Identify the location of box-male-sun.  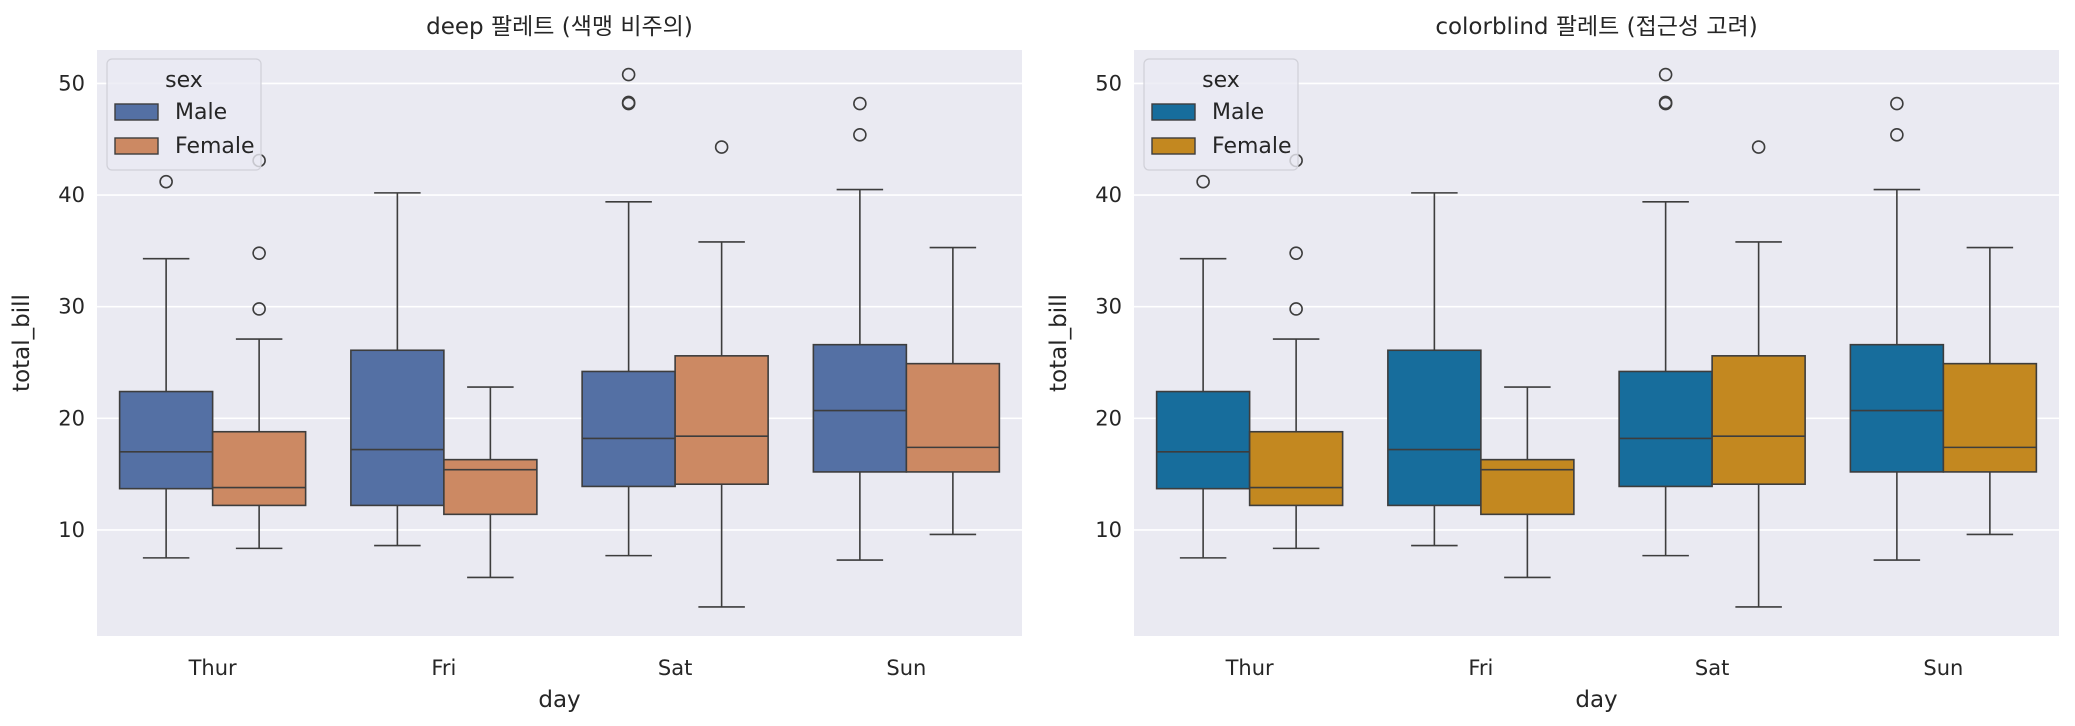
(860, 328).